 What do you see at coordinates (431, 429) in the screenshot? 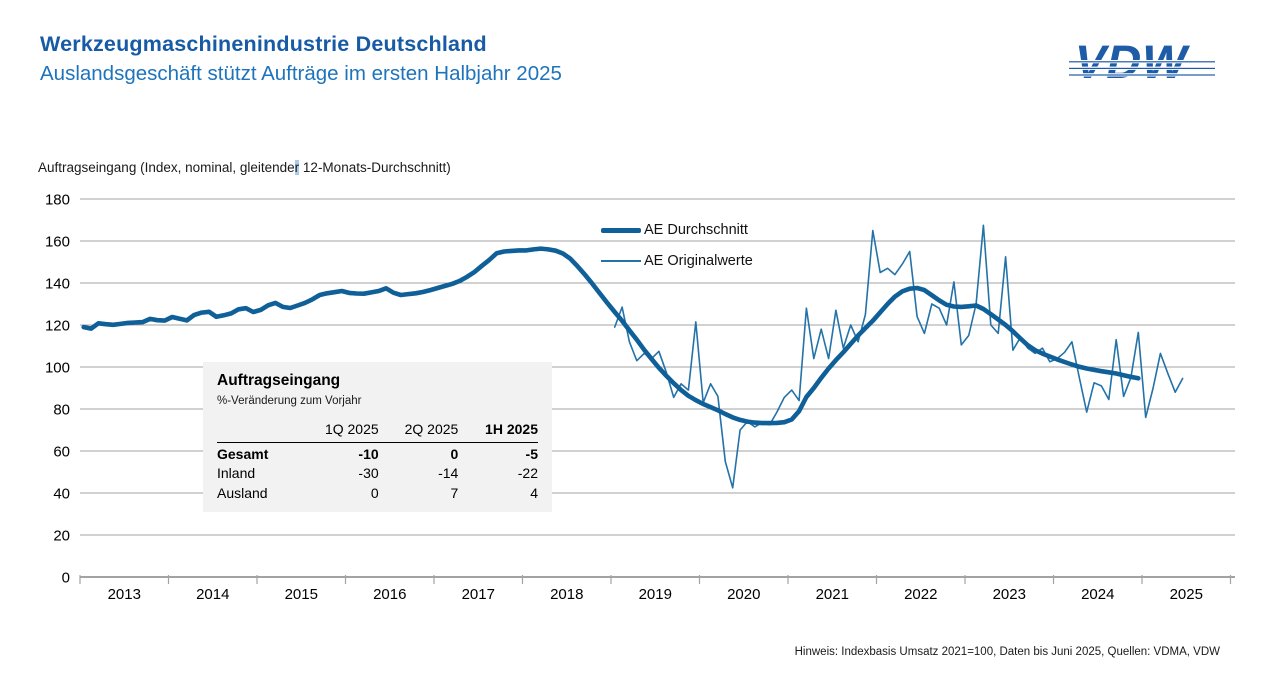
I see `column-header: 2Q 2025` at bounding box center [431, 429].